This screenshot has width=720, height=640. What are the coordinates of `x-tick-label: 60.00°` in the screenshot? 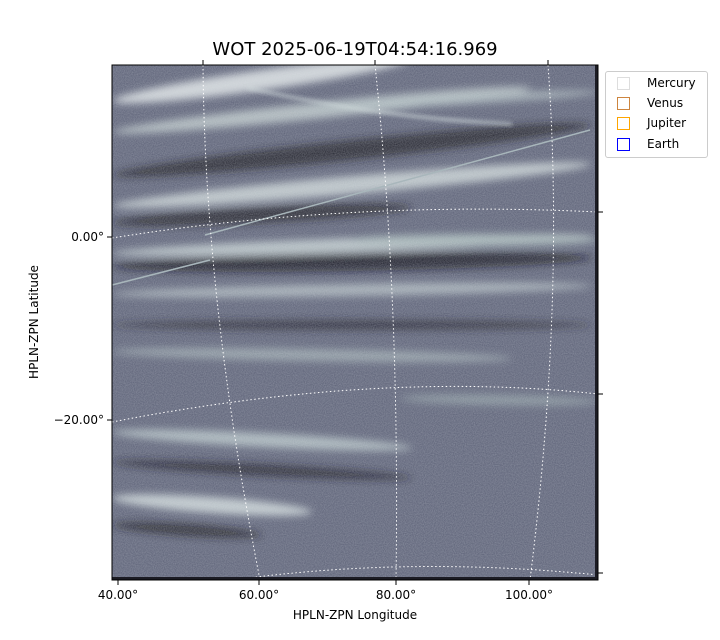 It's located at (259, 595).